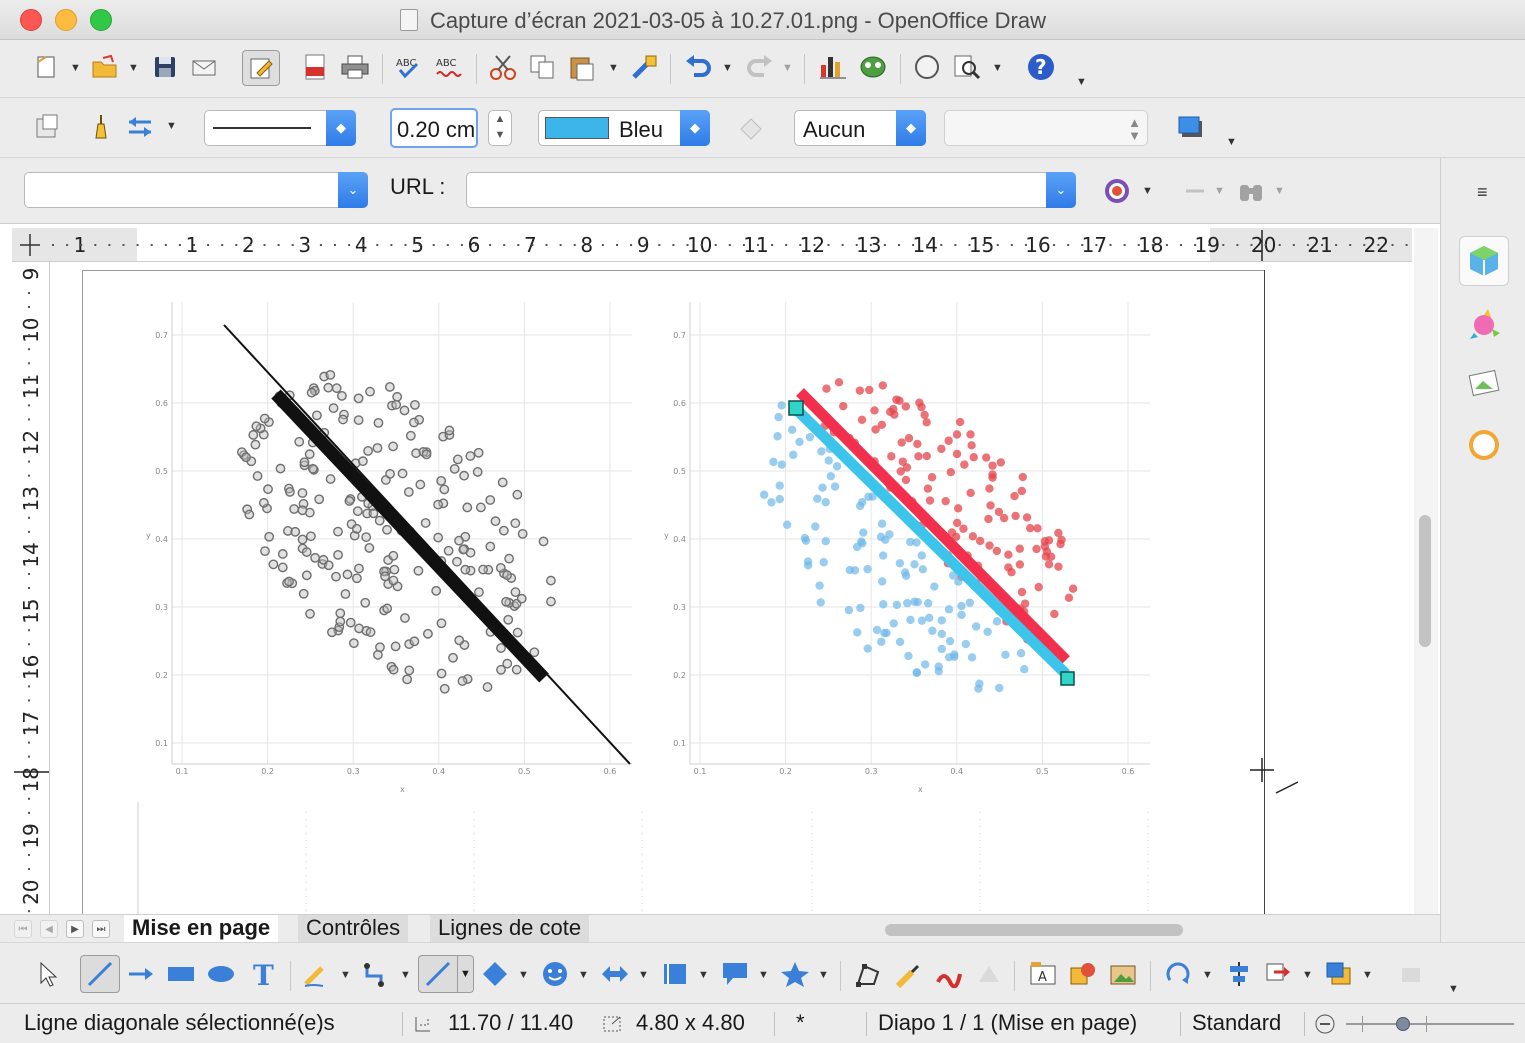 This screenshot has height=1043, width=1525. What do you see at coordinates (751, 127) in the screenshot?
I see `area-fill-icon` at bounding box center [751, 127].